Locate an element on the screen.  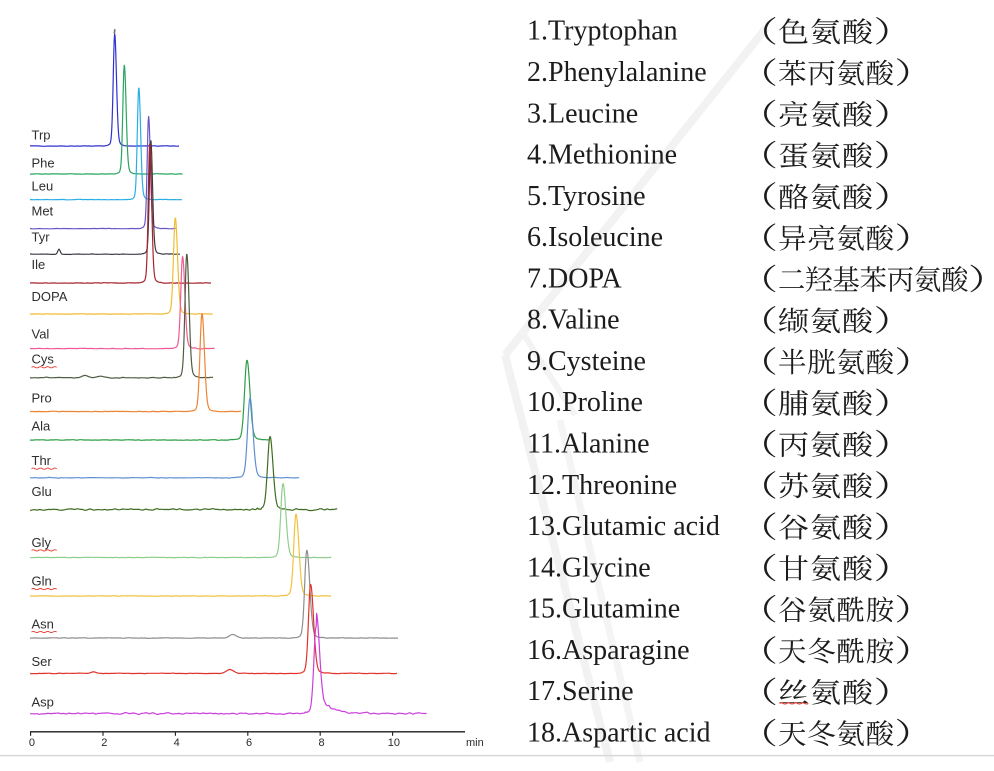
svg-text: Gln is located at coordinates (42, 581).